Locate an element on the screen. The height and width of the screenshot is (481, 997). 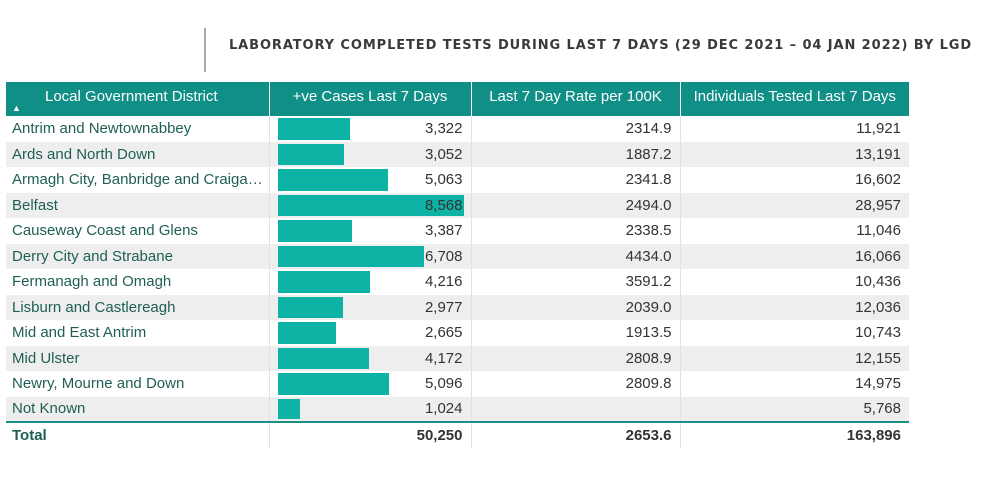
tested-value: 14,975 is located at coordinates (878, 384).